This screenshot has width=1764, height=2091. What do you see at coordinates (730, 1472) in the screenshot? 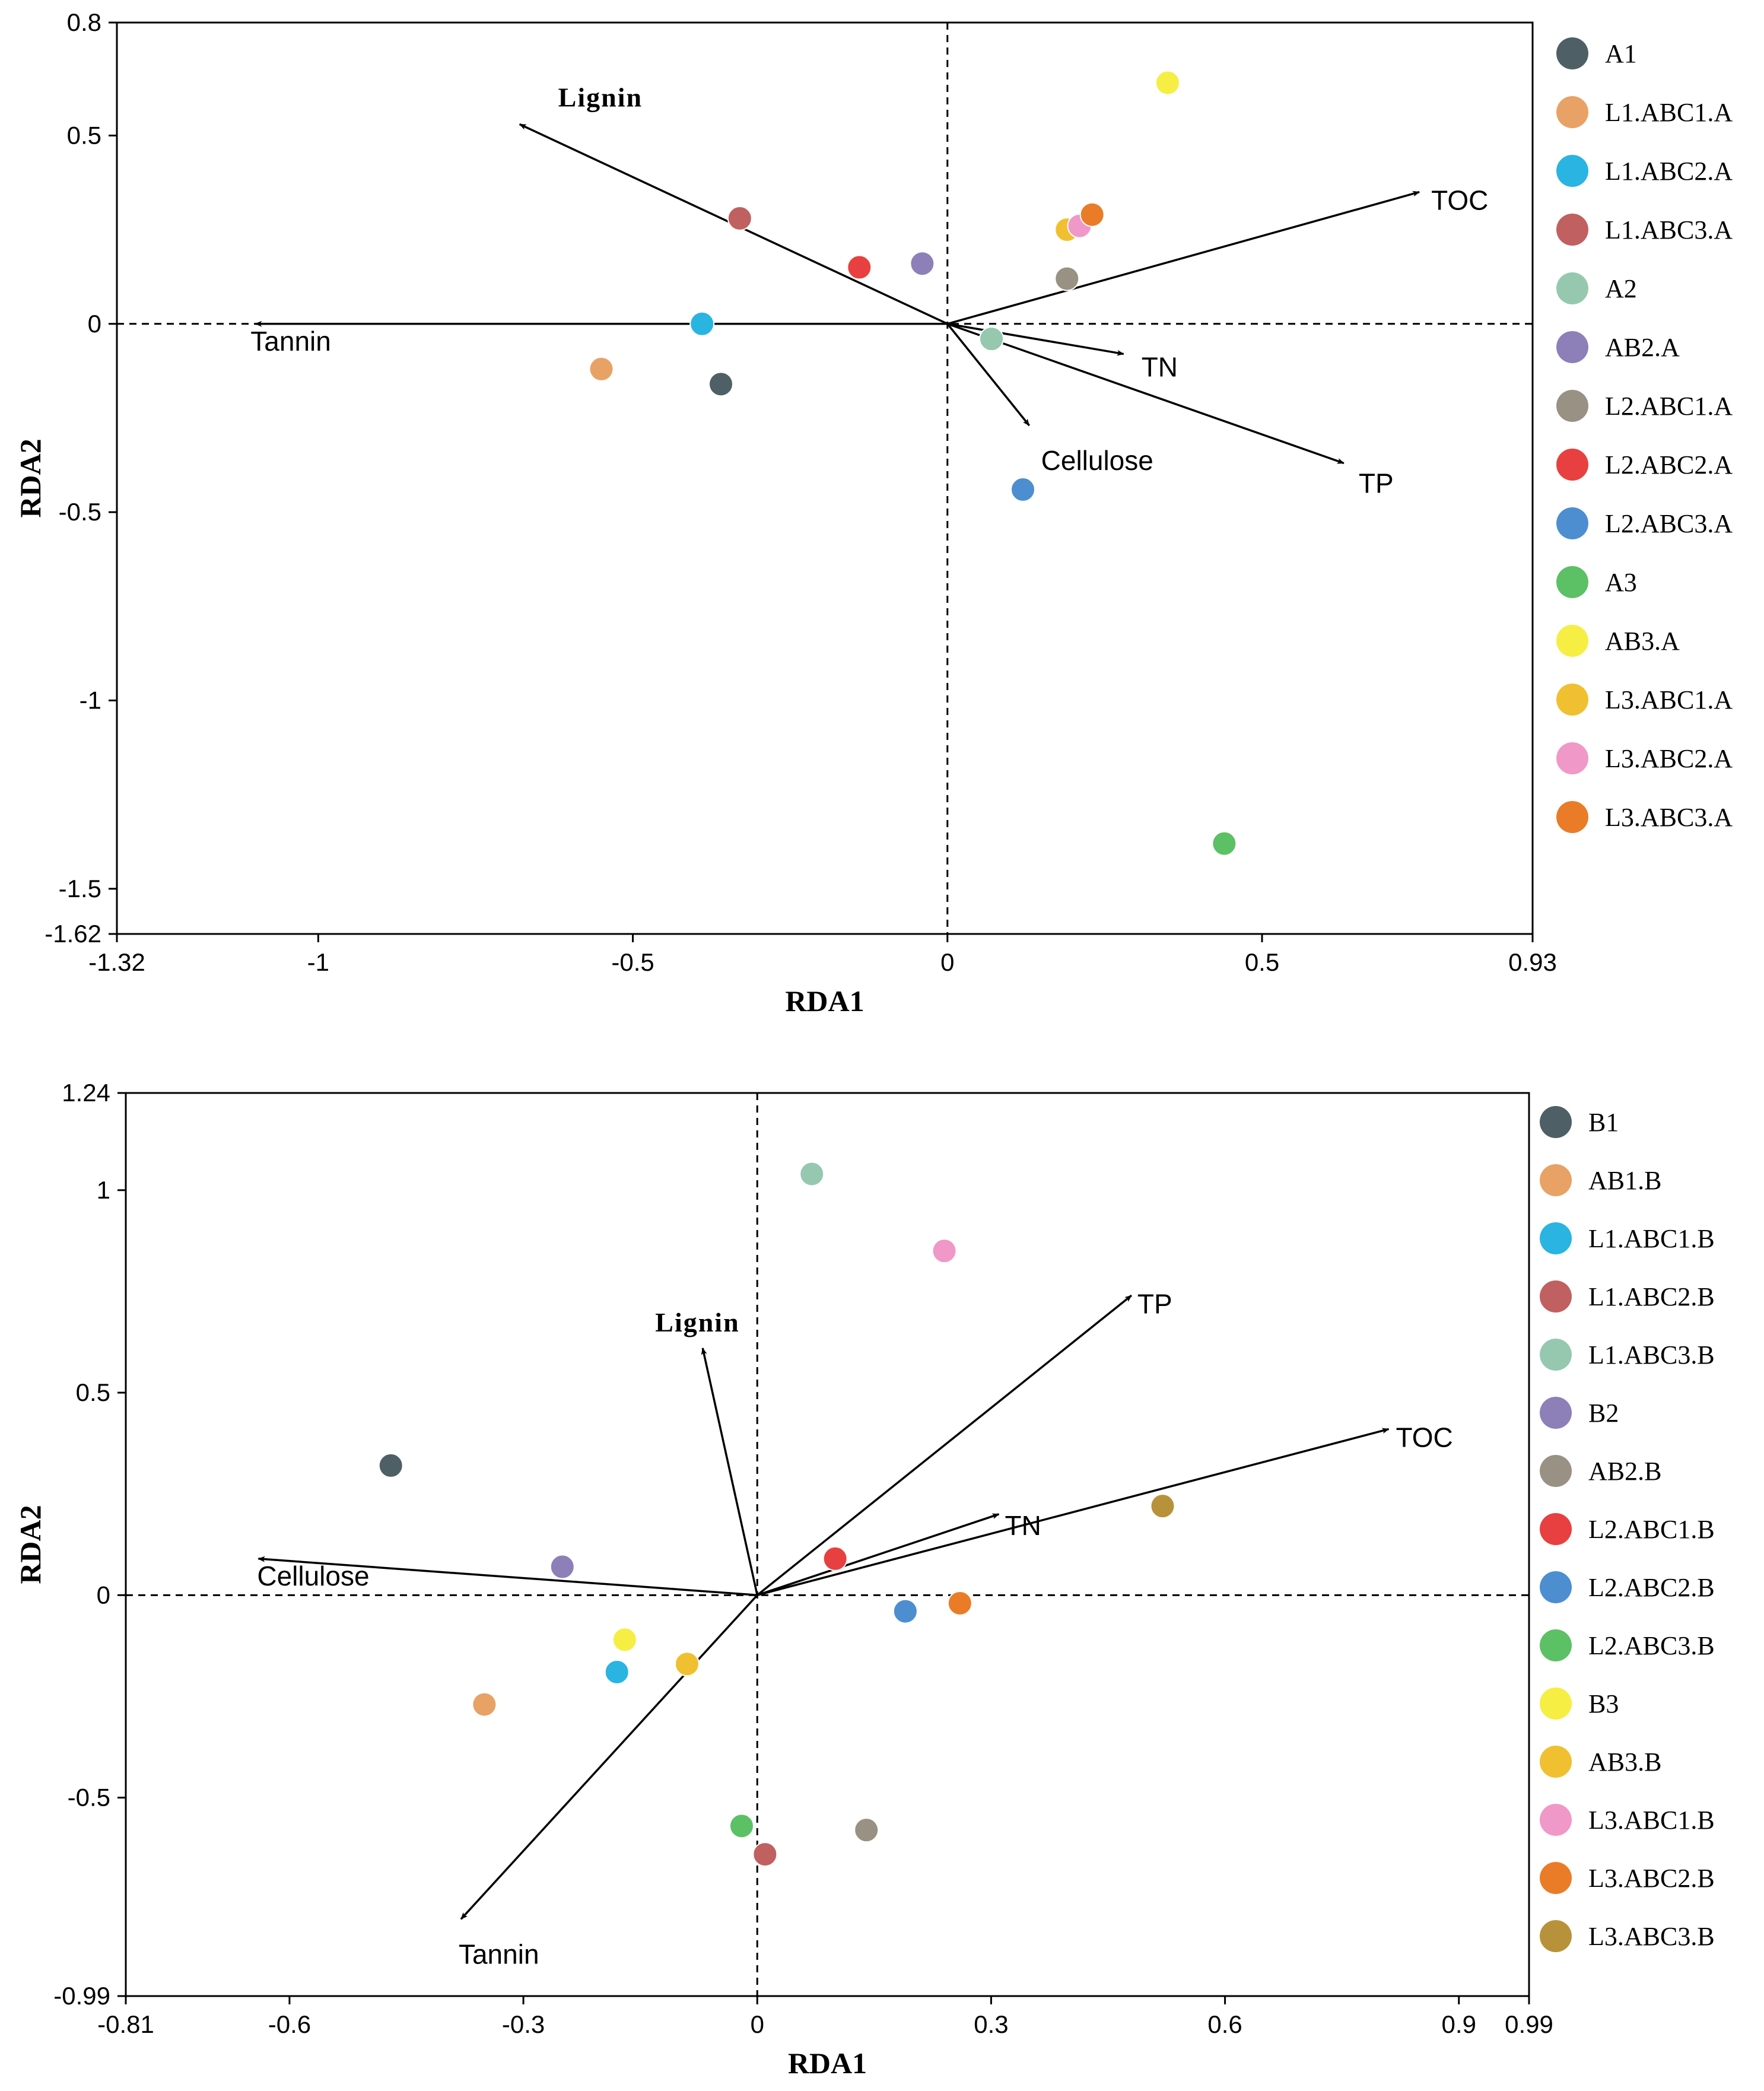
I see `vector-arrow-lignin` at bounding box center [730, 1472].